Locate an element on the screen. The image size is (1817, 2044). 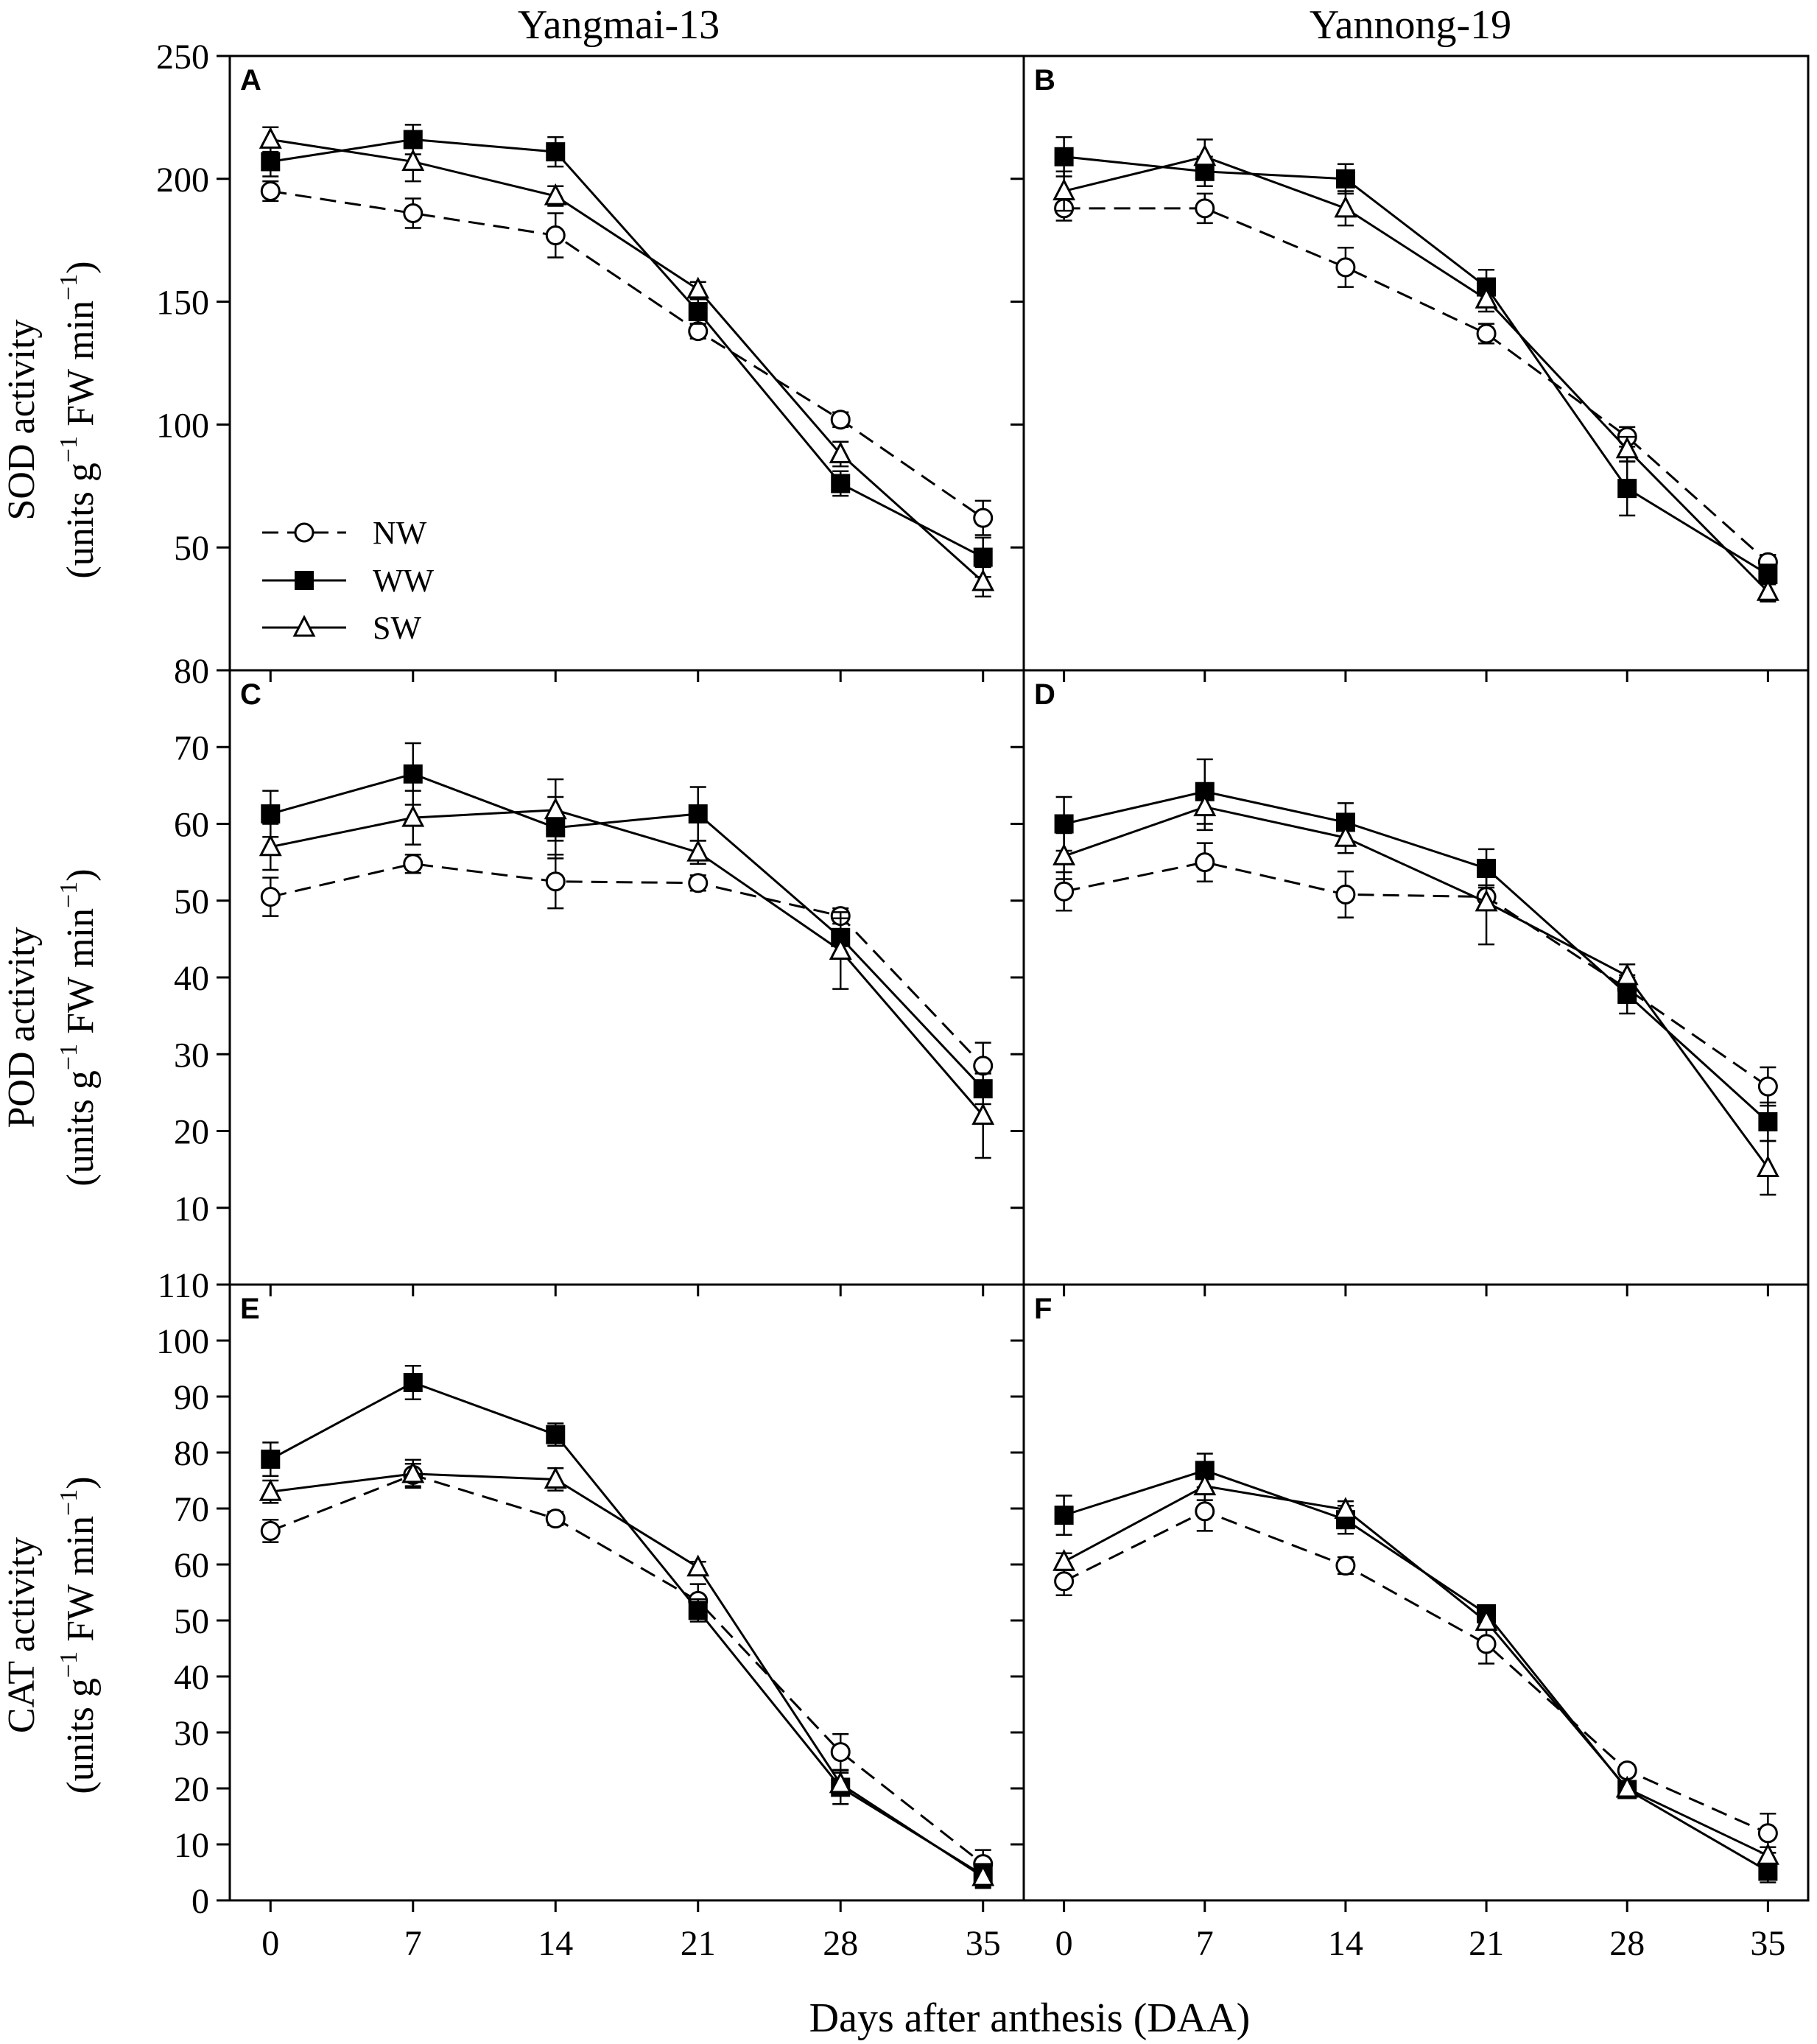
panel-e-frame is located at coordinates (626, 1592).